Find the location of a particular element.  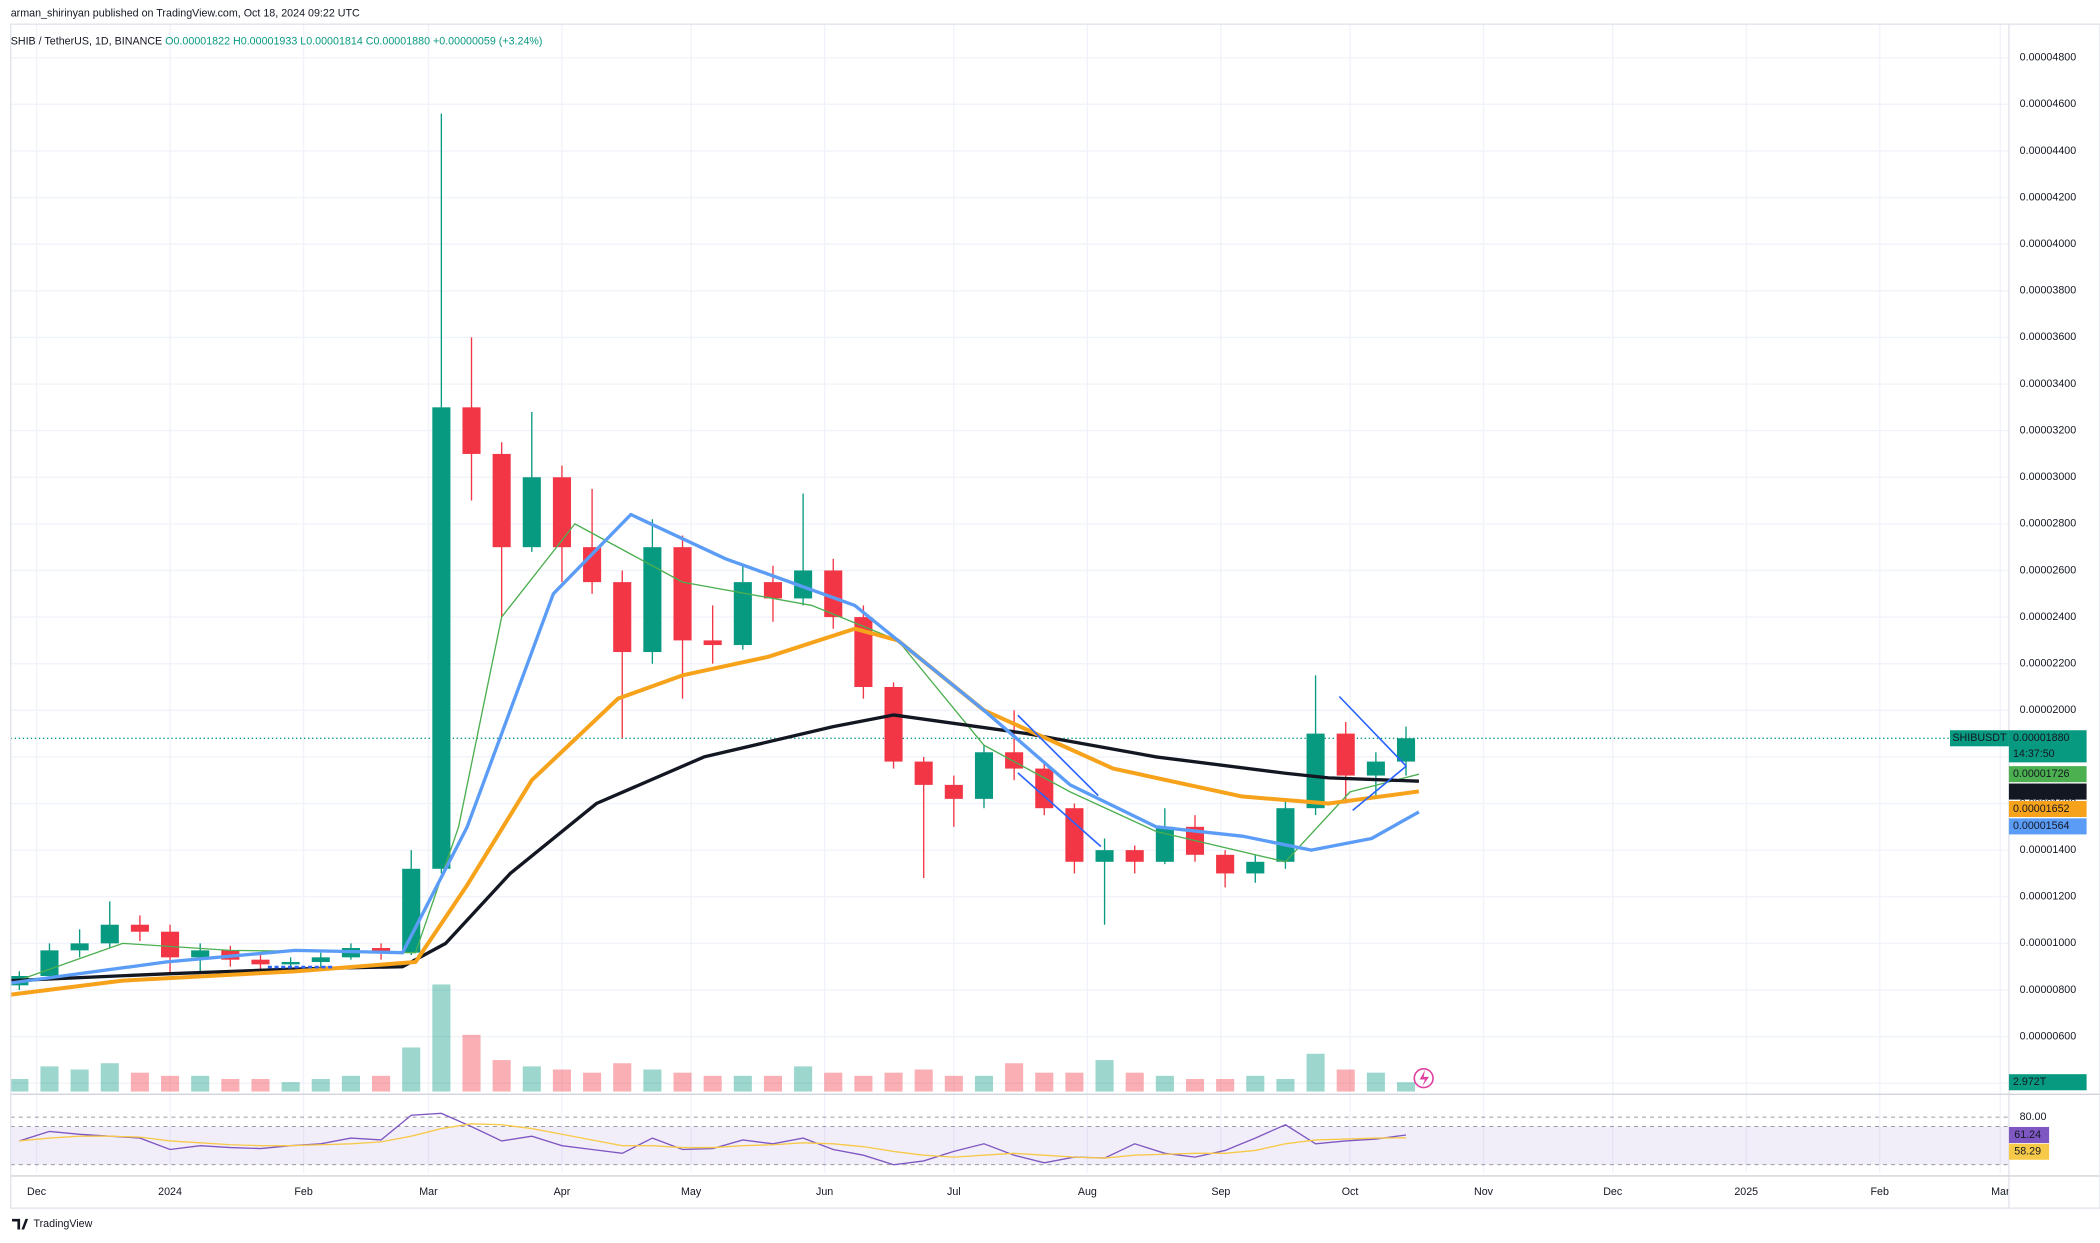

x-tick-label: May is located at coordinates (691, 1192).